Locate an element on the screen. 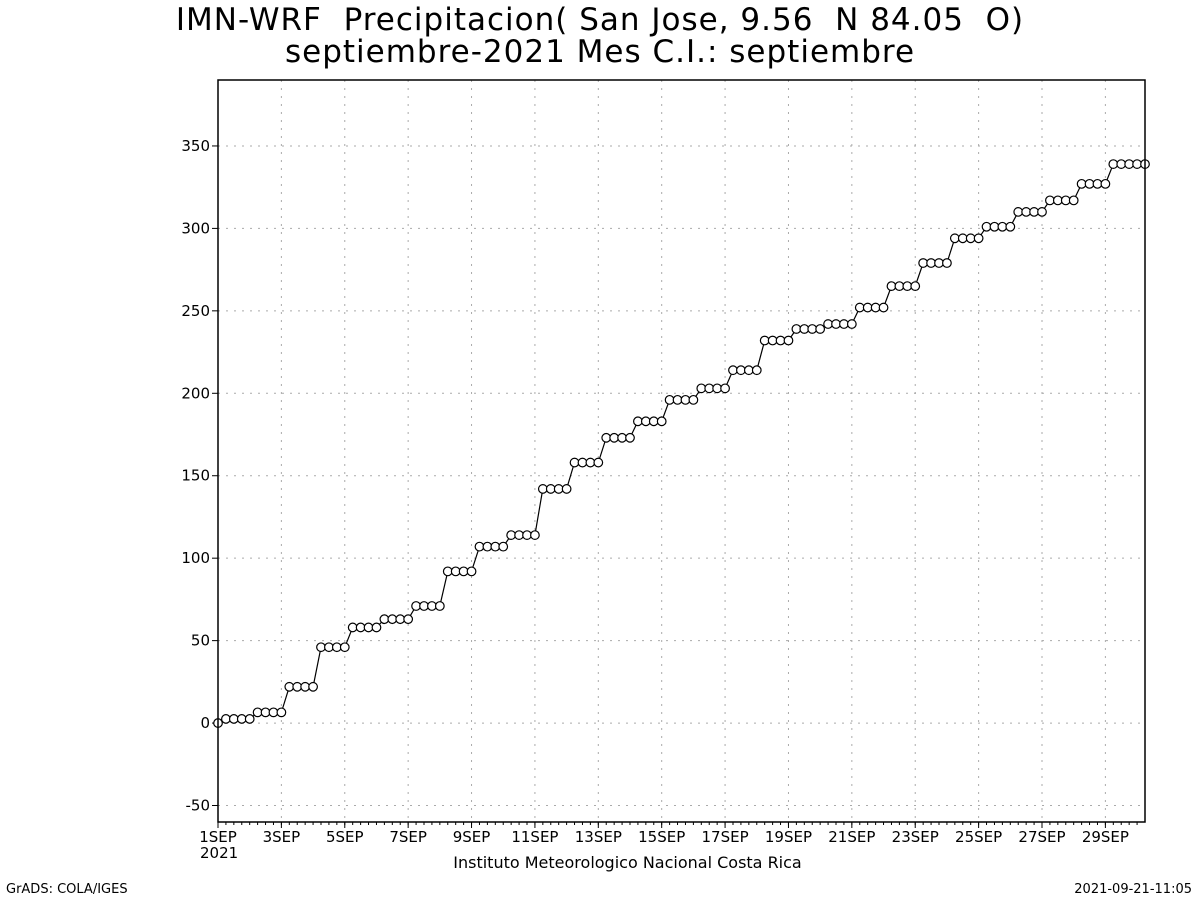 Image resolution: width=1200 pixels, height=900 pixels. y-tick-label: 150 is located at coordinates (195, 476).